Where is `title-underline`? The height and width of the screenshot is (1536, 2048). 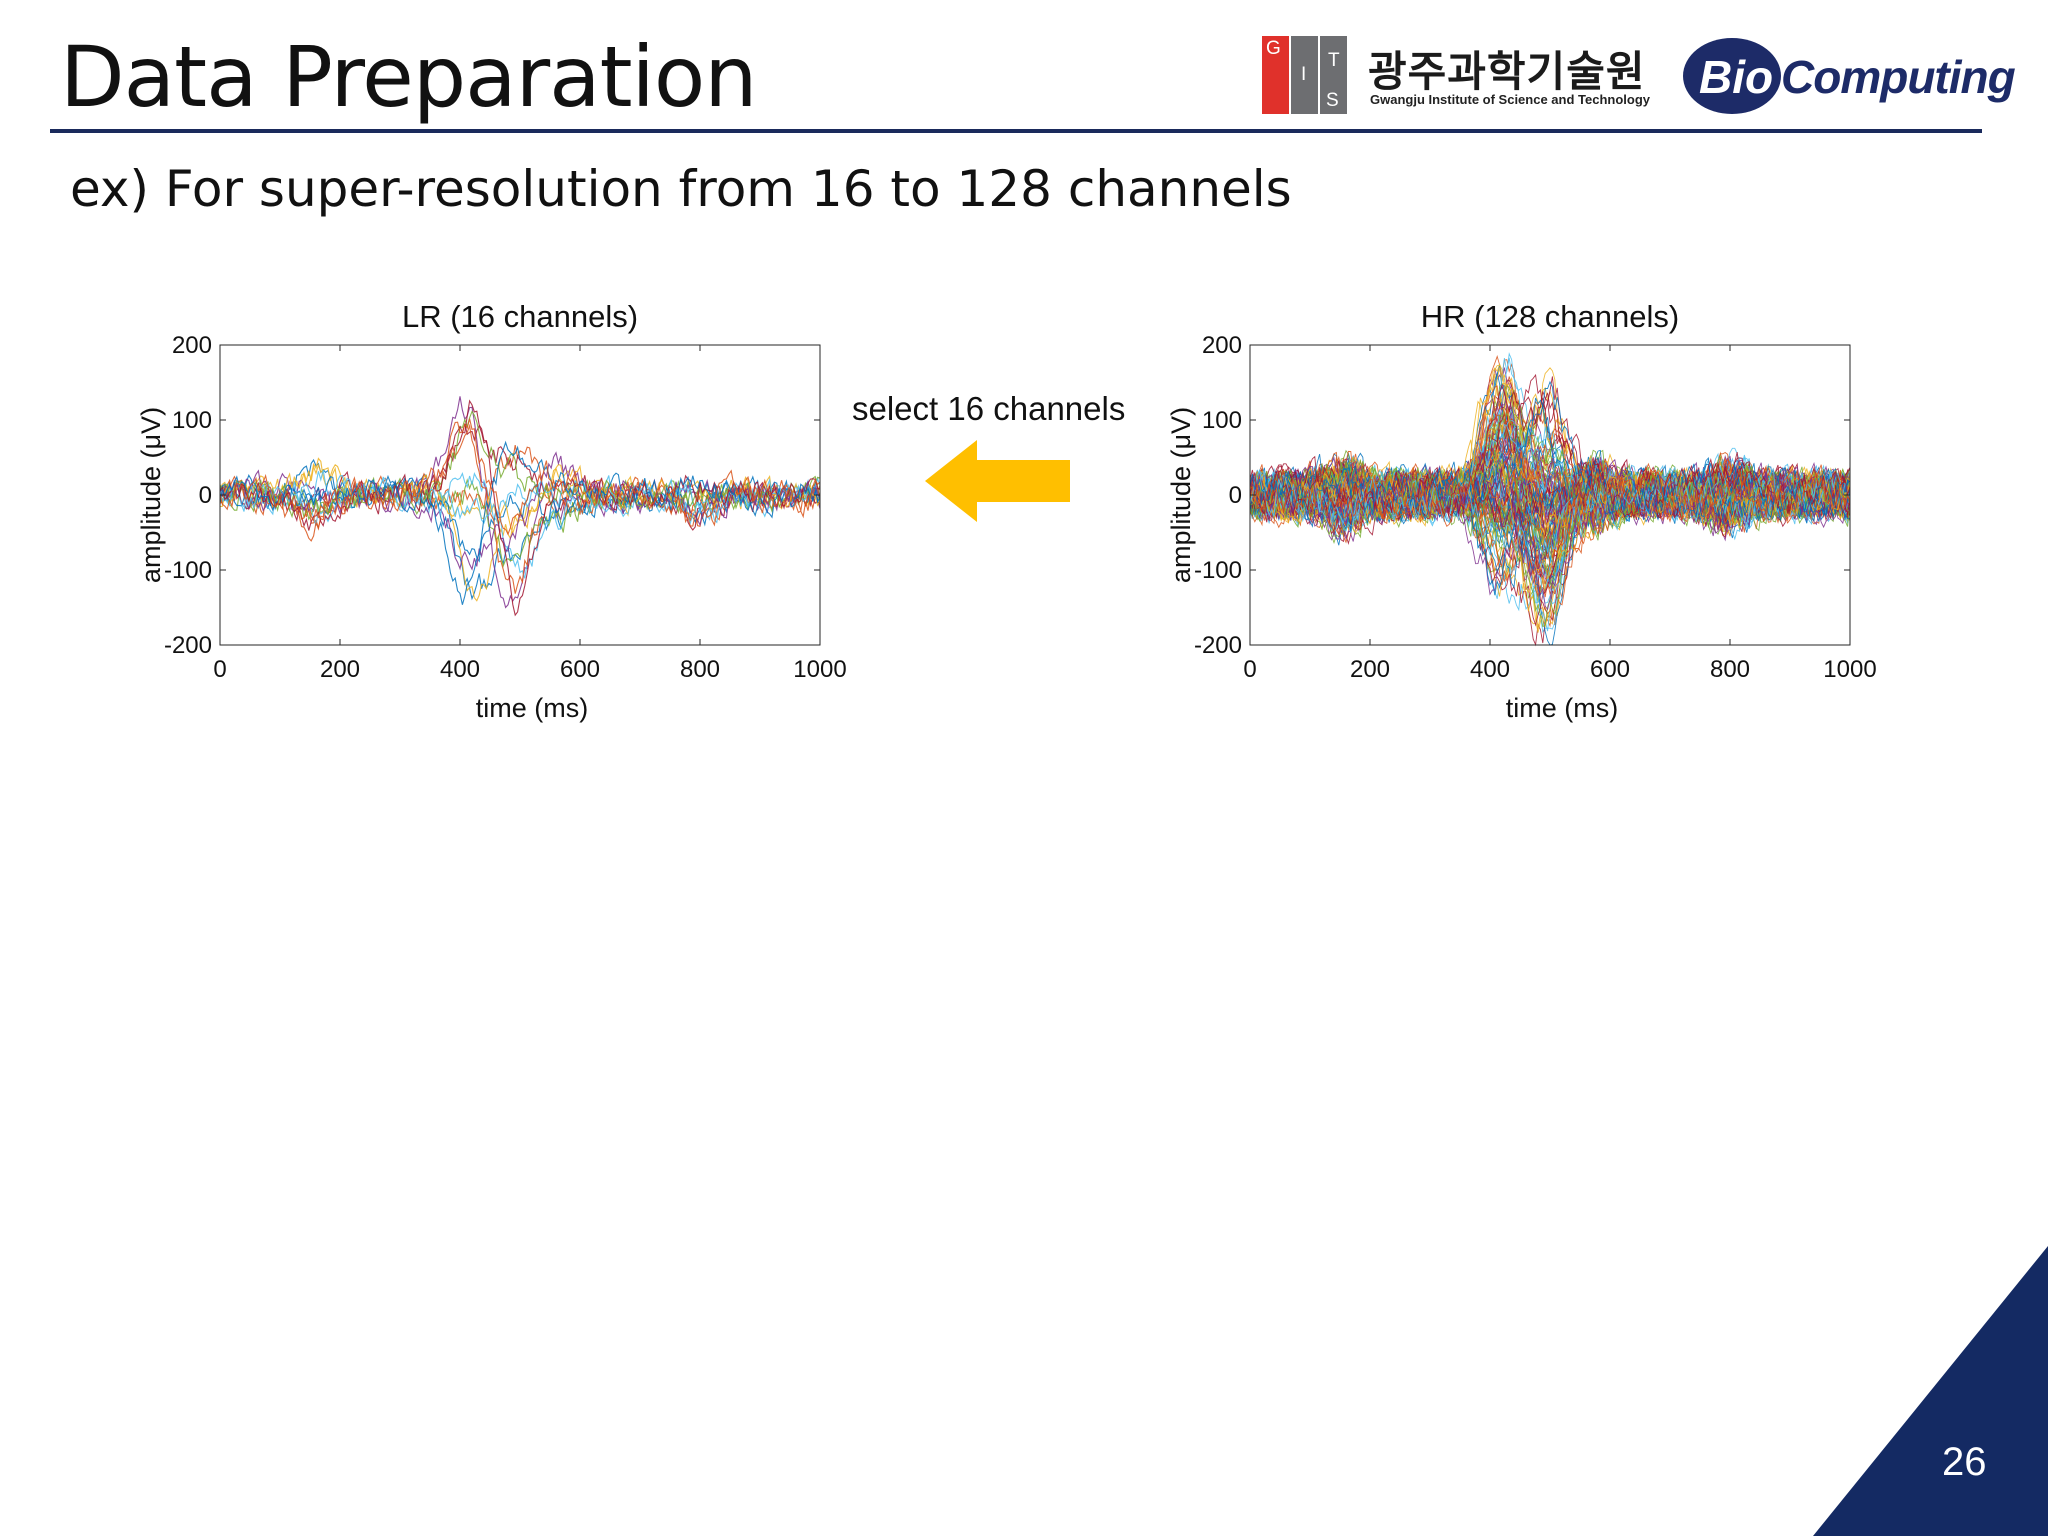 title-underline is located at coordinates (1016, 131).